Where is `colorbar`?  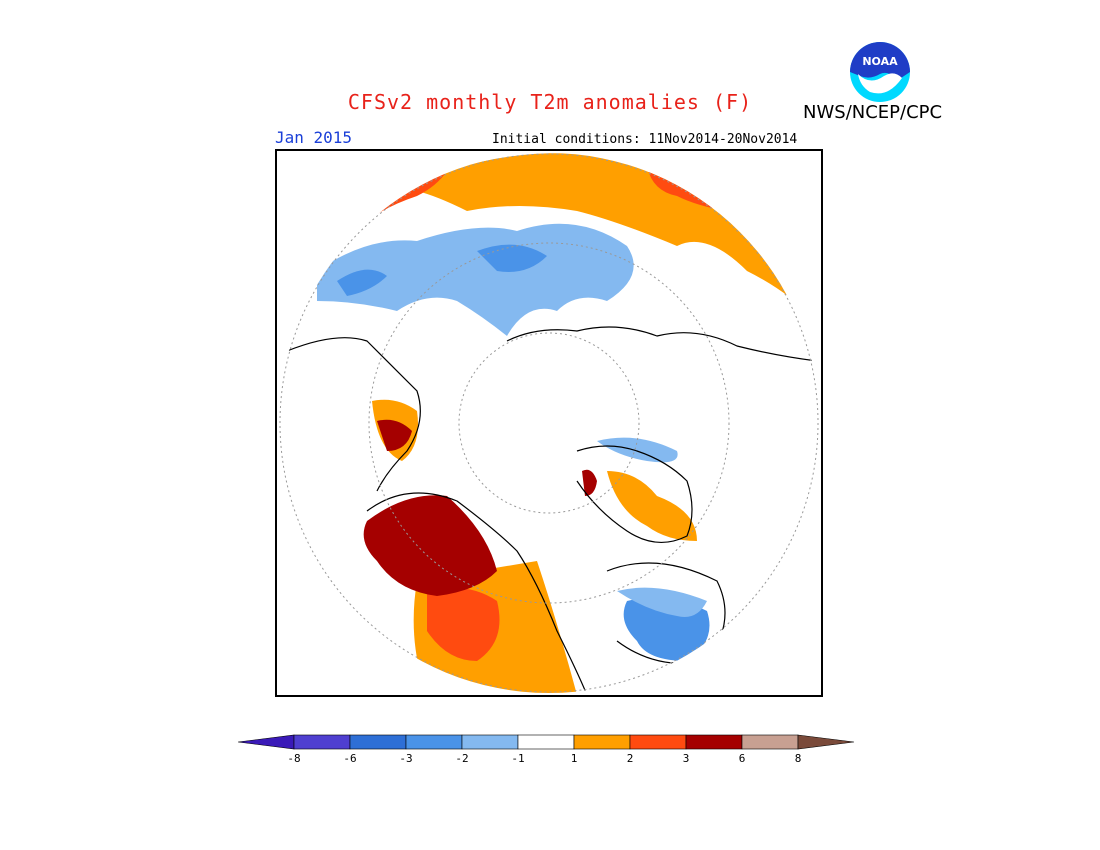 colorbar is located at coordinates (549, 744).